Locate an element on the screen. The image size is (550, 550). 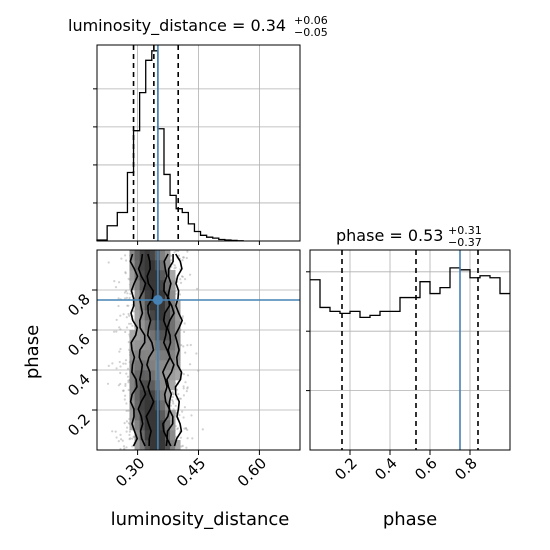
scatter-y-ticks: 0.2 0.4 0.6 0.8 is located at coordinates (80, 364).